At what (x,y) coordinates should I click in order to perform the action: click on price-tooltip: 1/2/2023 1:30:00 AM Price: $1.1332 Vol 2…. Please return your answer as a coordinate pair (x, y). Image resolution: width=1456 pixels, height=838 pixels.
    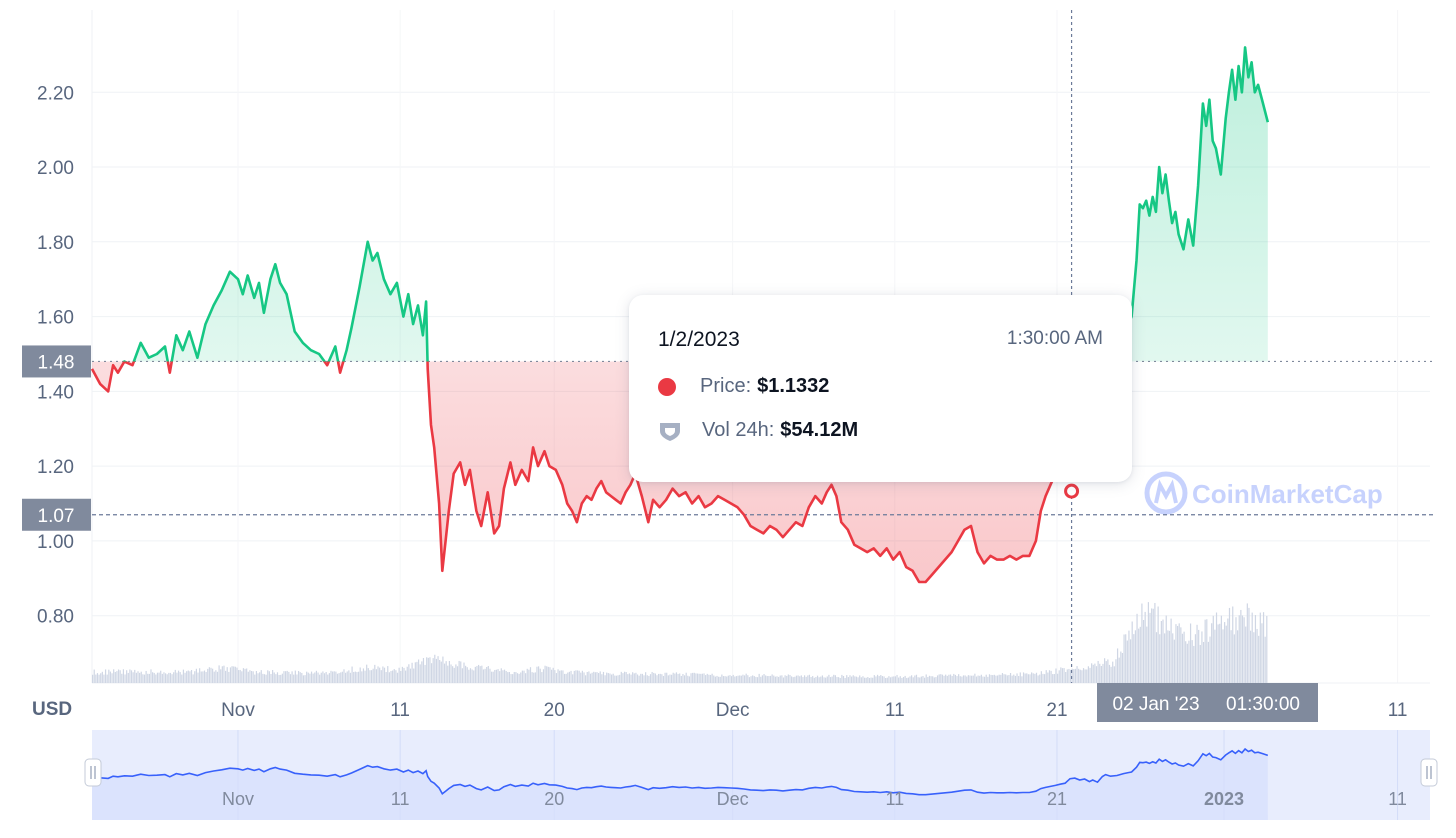
    Looking at the image, I should click on (880, 388).